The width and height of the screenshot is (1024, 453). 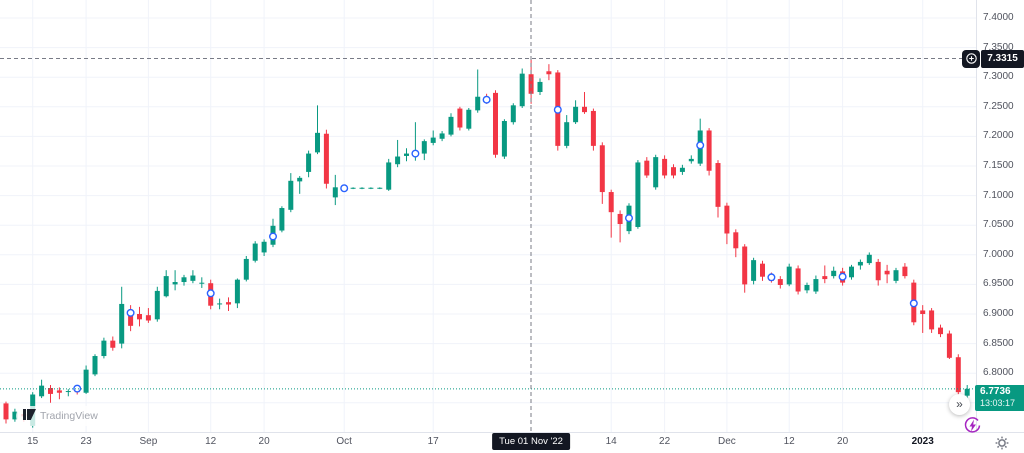 What do you see at coordinates (611, 441) in the screenshot?
I see `time-axis-label: 14` at bounding box center [611, 441].